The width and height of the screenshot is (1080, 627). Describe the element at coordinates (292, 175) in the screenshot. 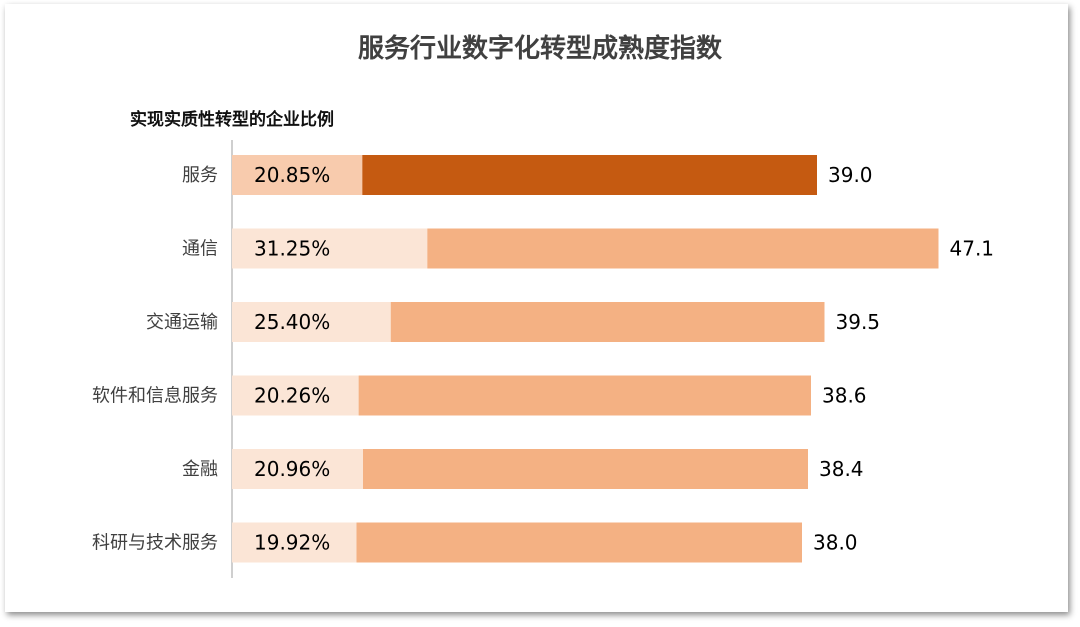

I see `percent-label: 20.85%` at that location.